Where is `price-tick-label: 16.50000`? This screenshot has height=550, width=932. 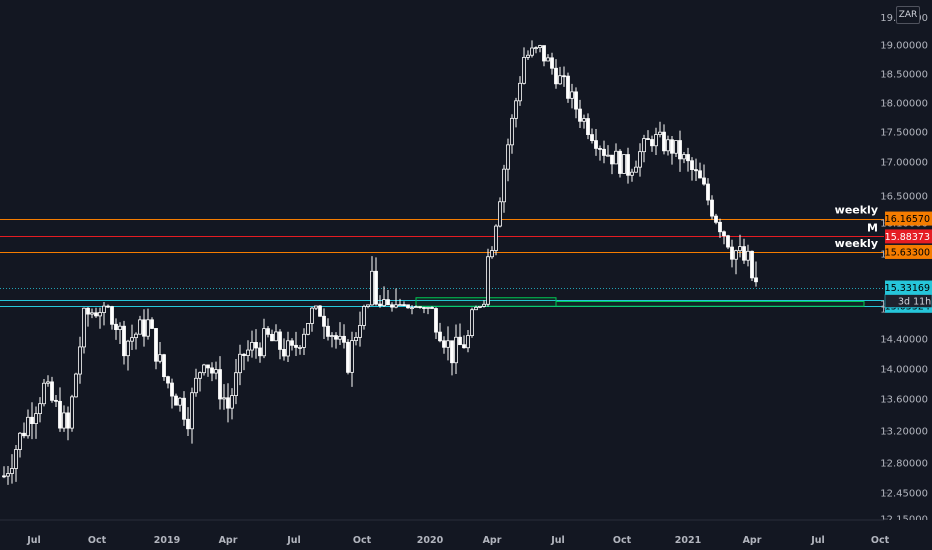
price-tick-label: 16.50000 is located at coordinates (904, 197).